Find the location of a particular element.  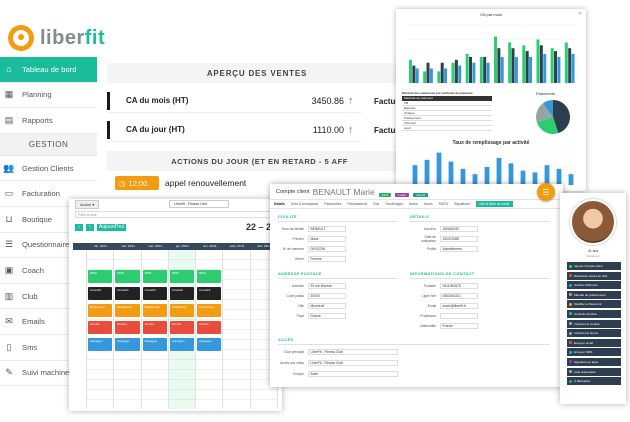

agenda-filter-input: Filtre la liste is located at coordinates (175, 214).